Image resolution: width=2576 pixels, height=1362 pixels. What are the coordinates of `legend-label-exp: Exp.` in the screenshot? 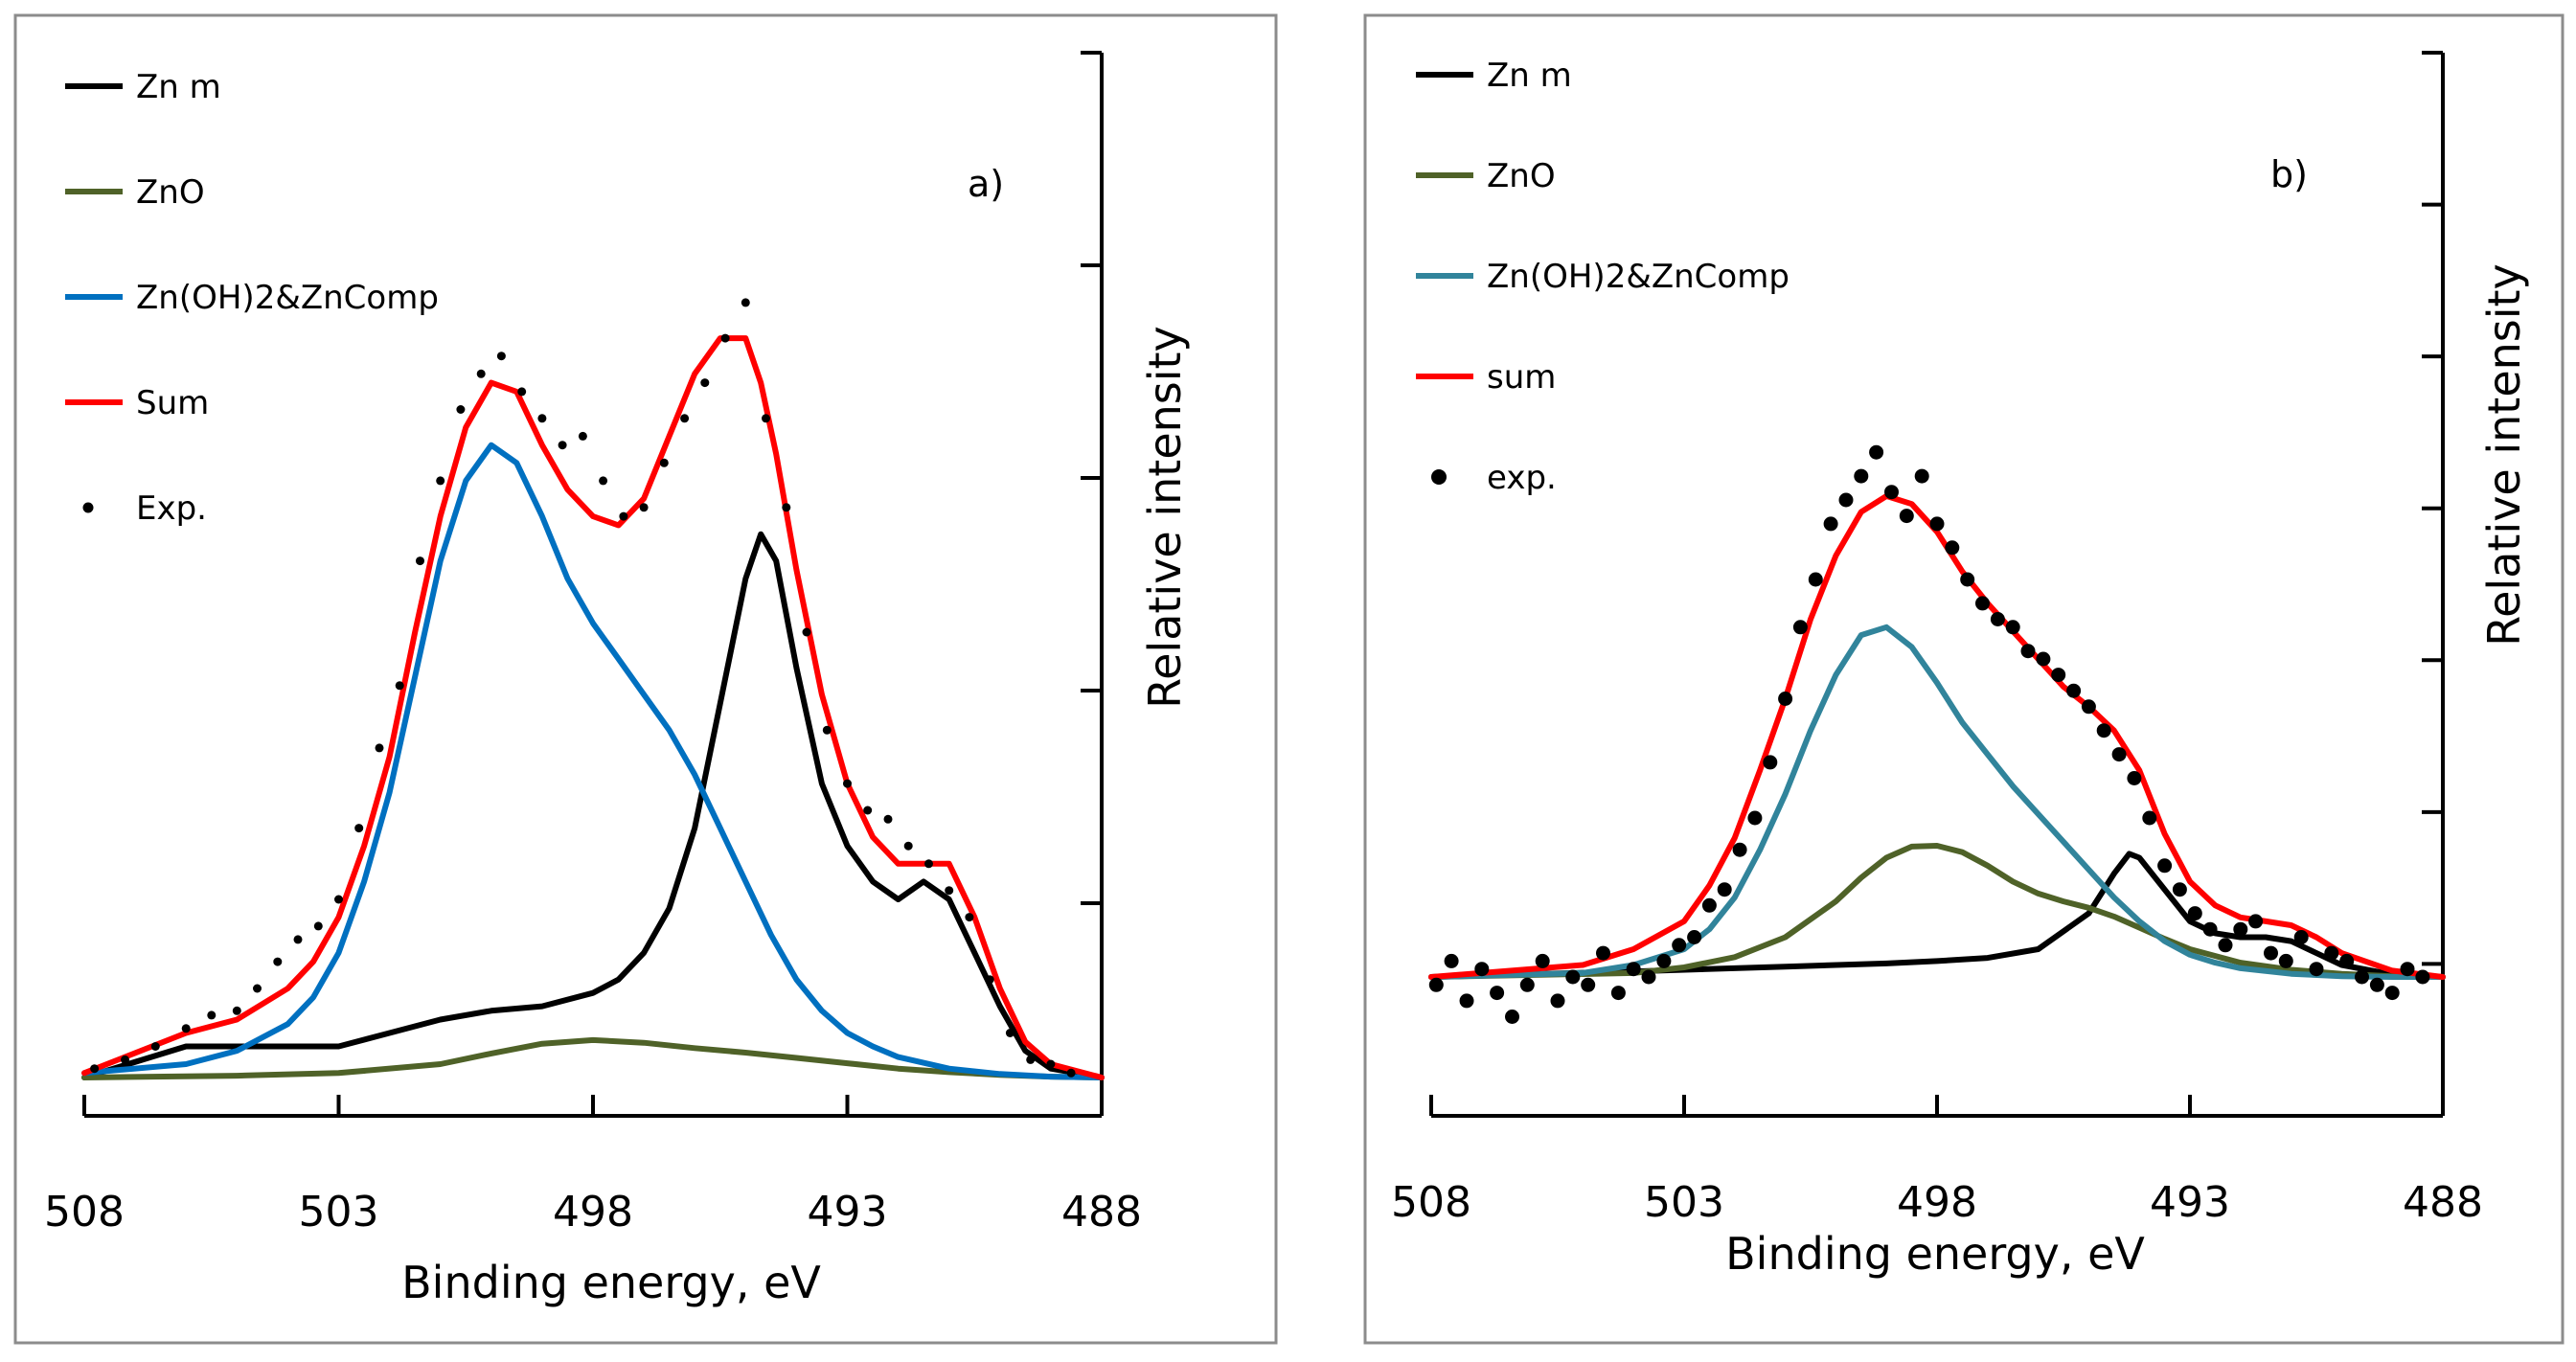 It's located at (171, 508).